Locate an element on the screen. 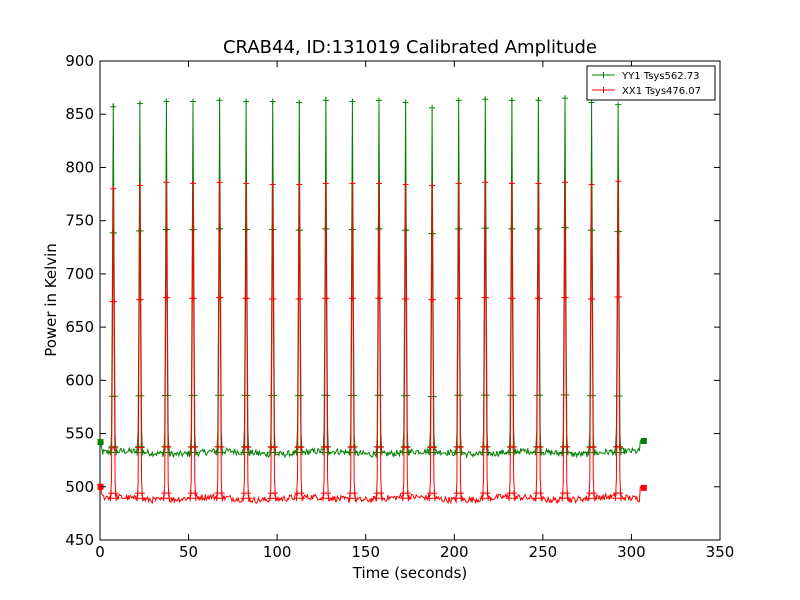  legend-box is located at coordinates (651, 83).